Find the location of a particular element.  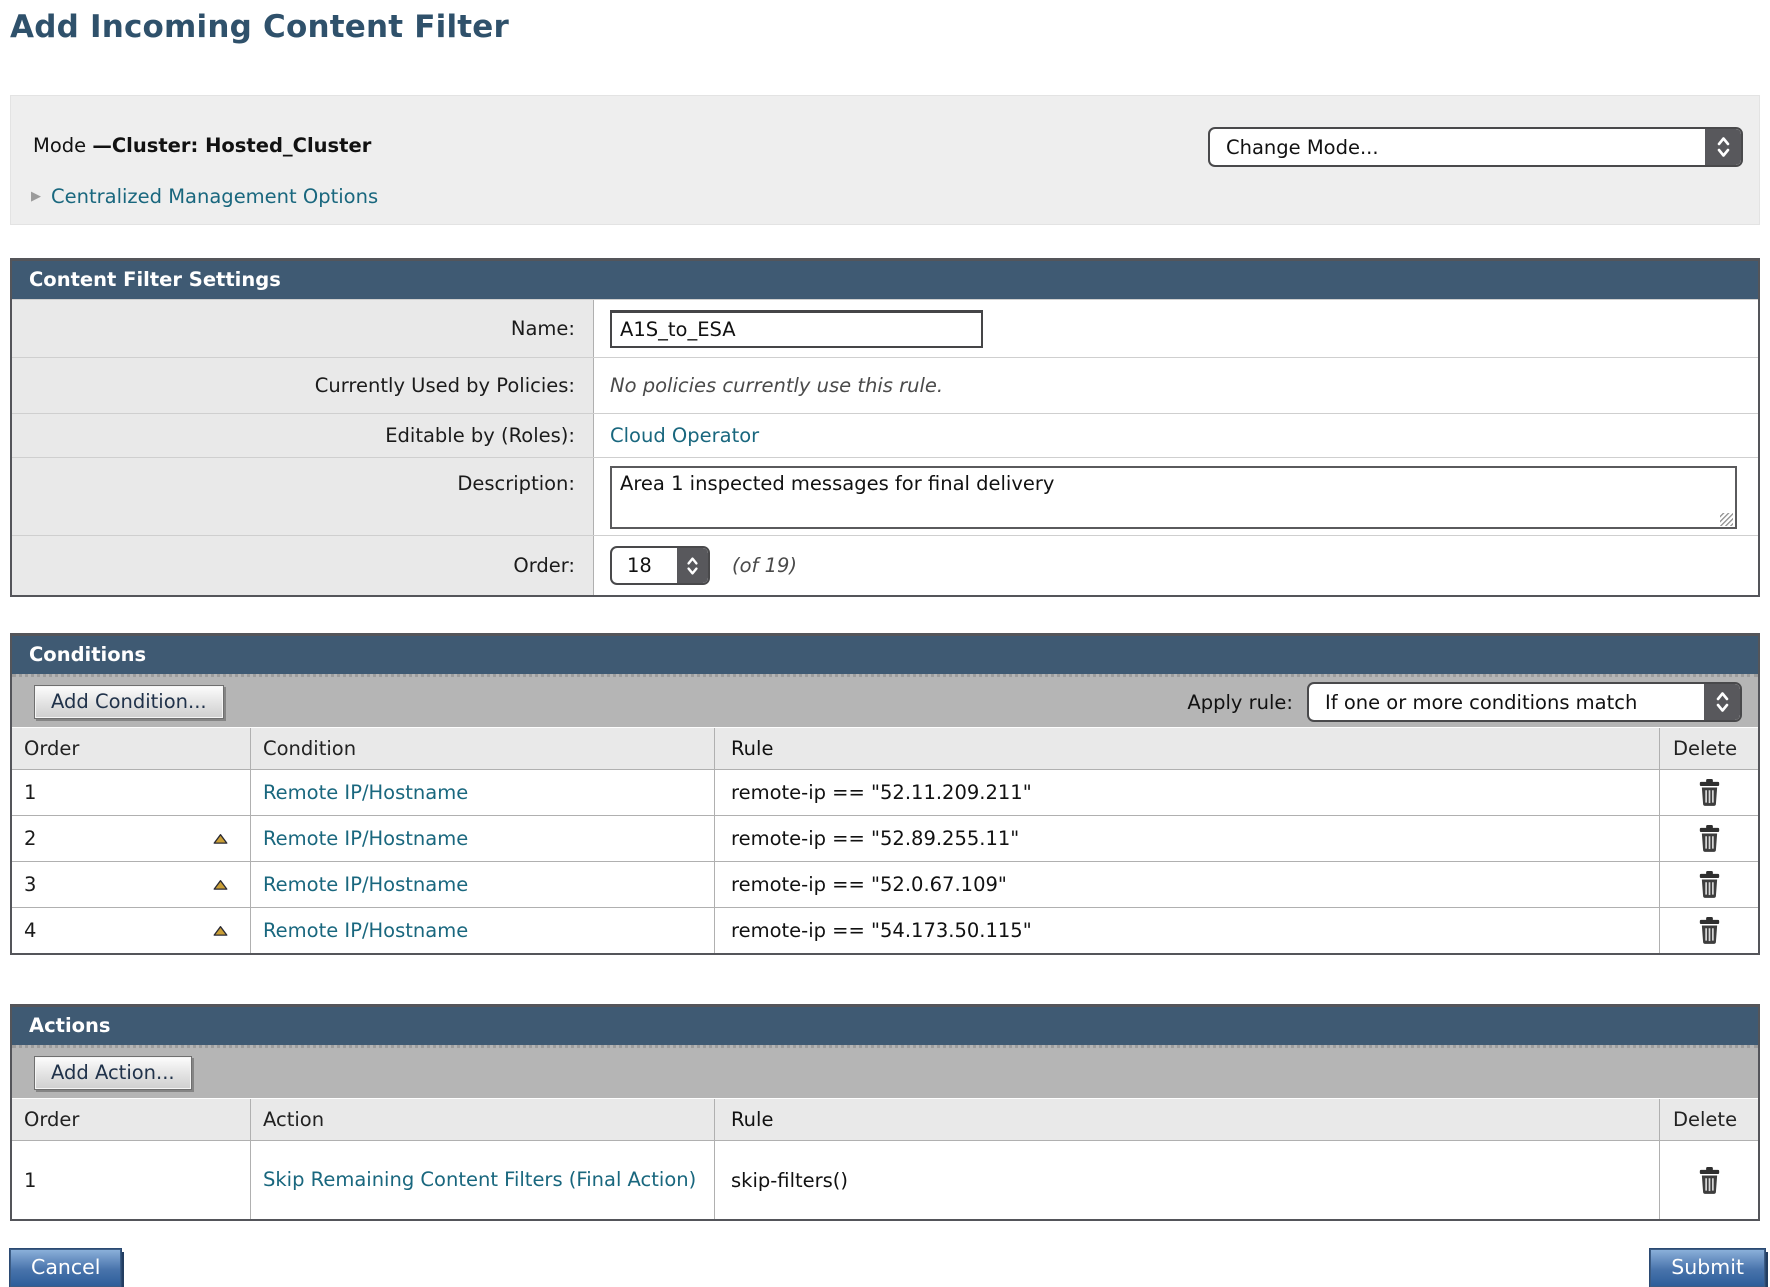

editable-label: Editable by (Roles): is located at coordinates (303, 435).